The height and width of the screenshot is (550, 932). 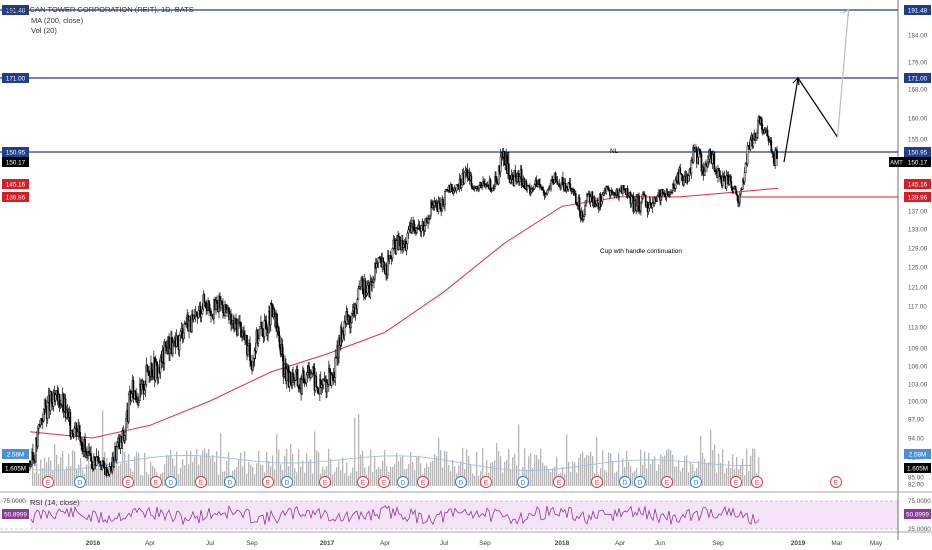 What do you see at coordinates (16, 163) in the screenshot?
I see `left-current-price-label: 150.17` at bounding box center [16, 163].